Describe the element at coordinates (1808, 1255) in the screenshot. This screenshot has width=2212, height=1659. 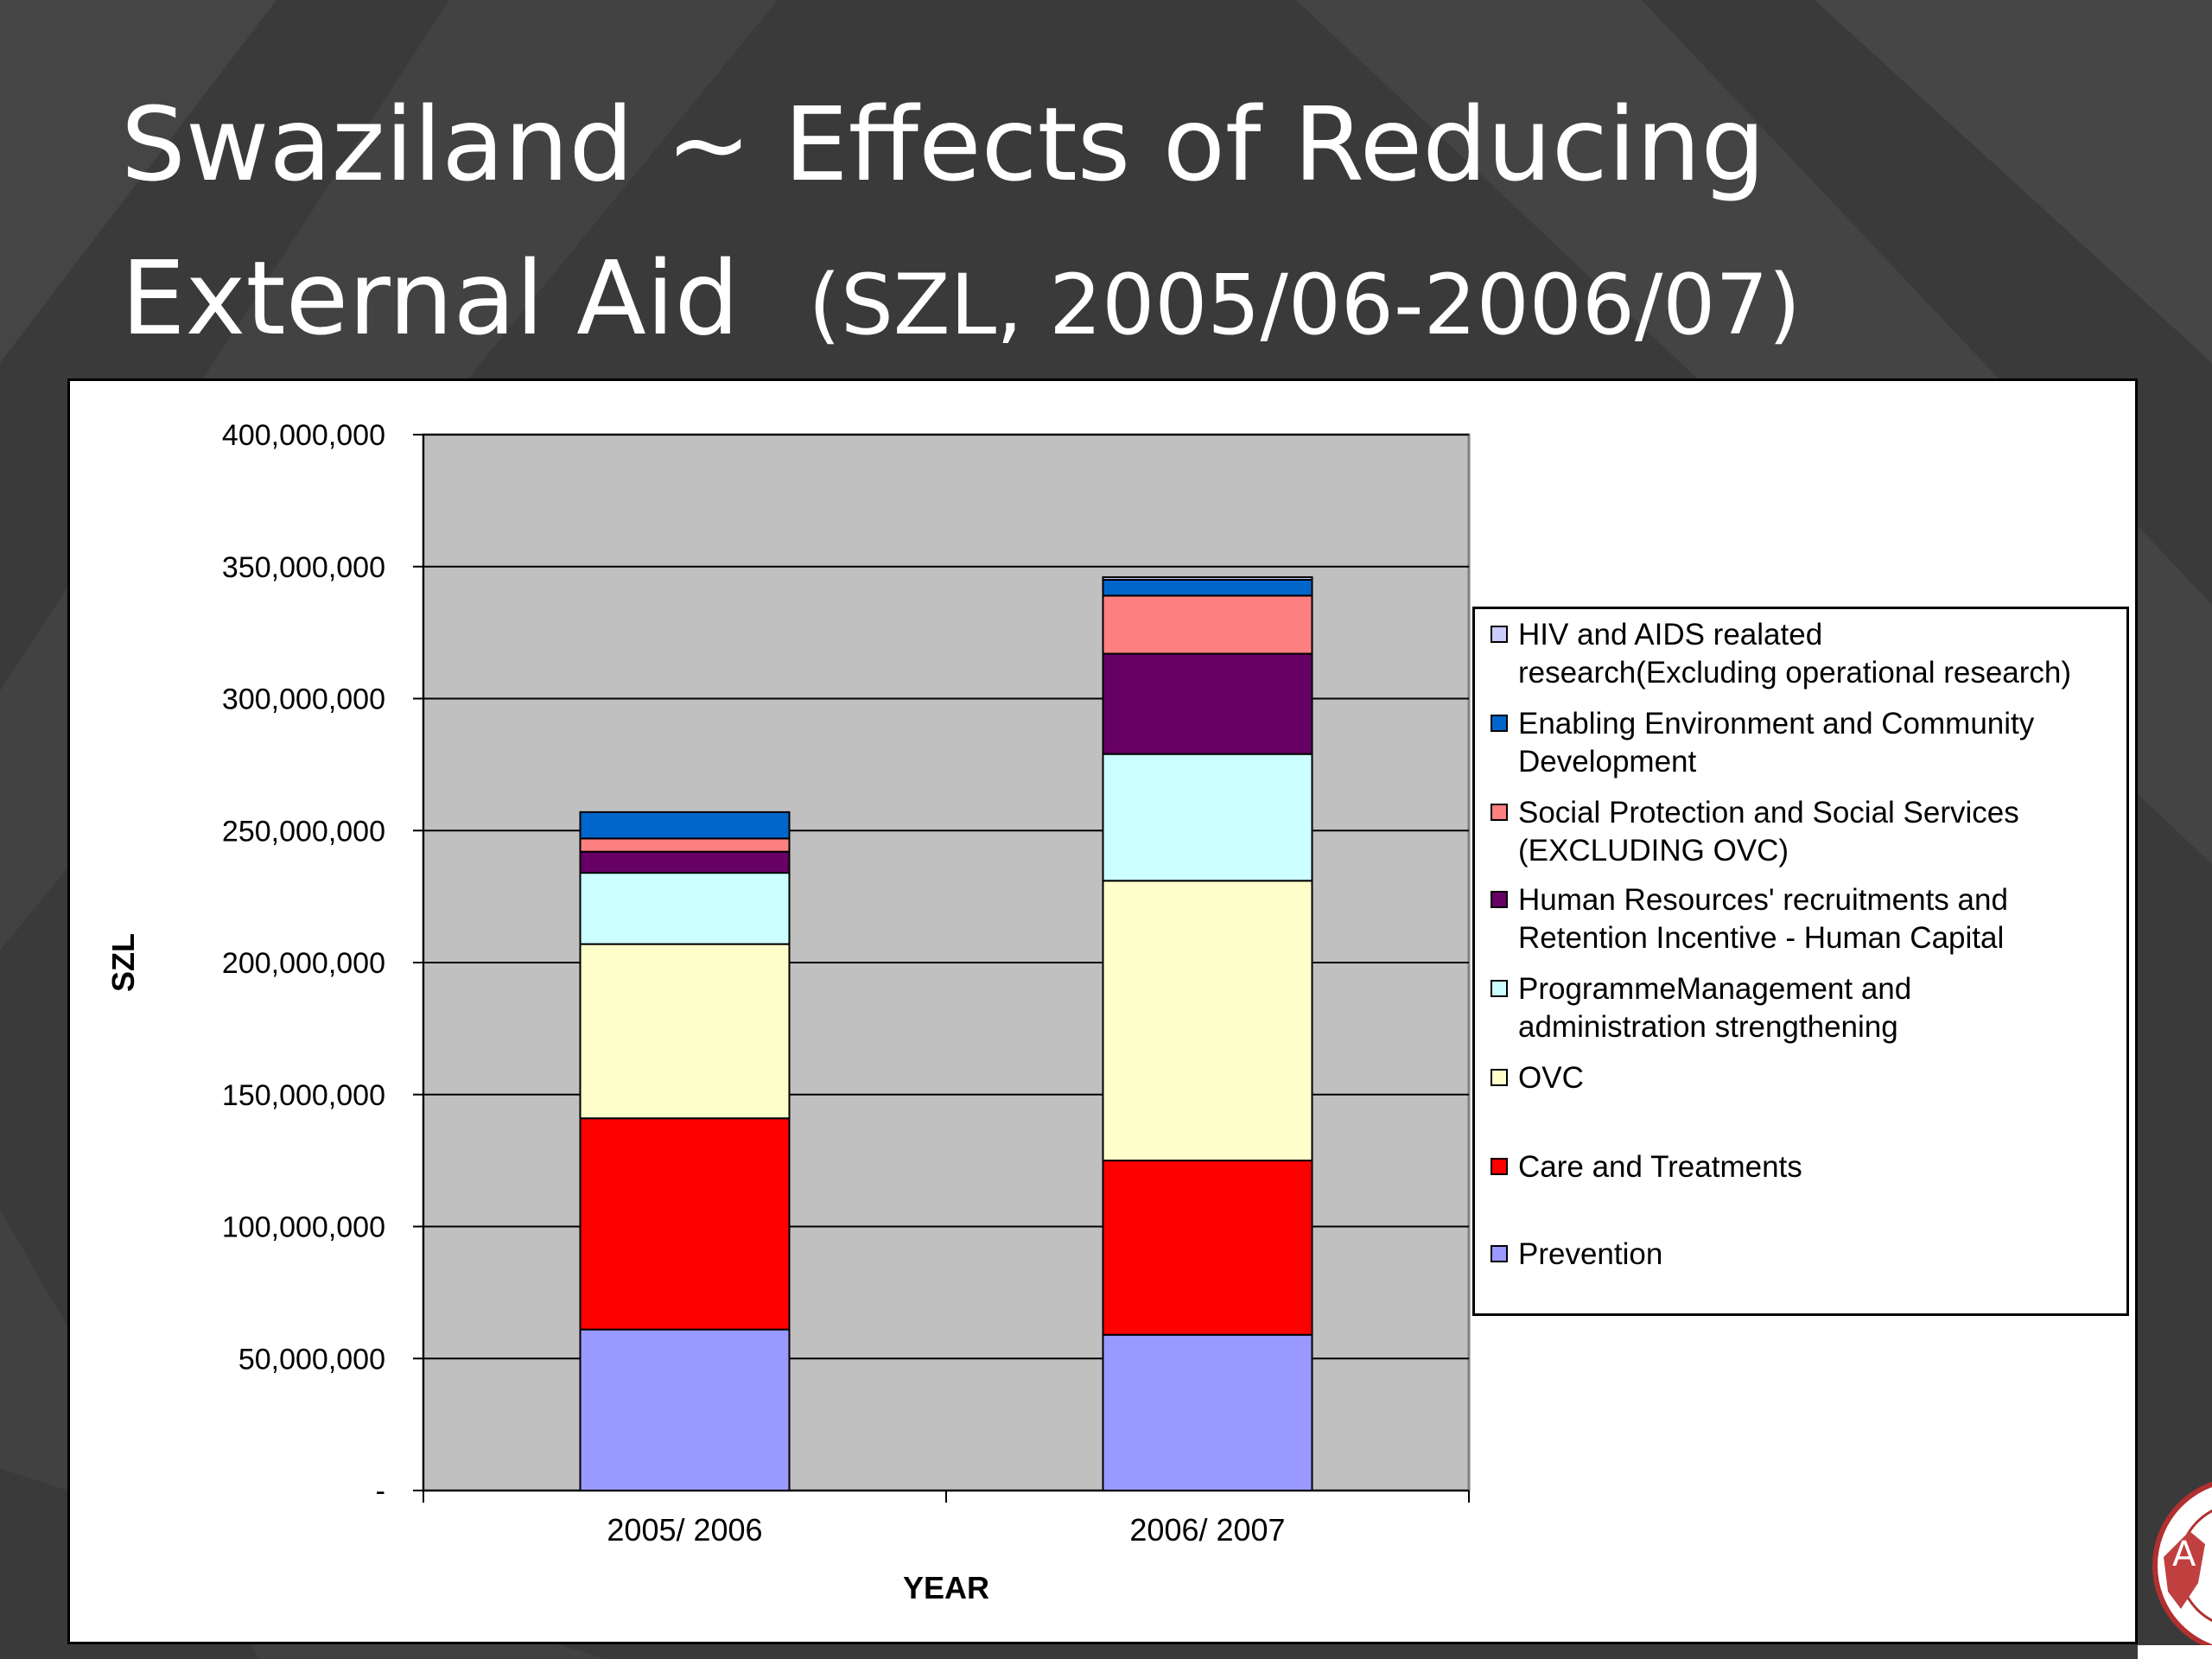
I see `legend-item: Prevention` at that location.